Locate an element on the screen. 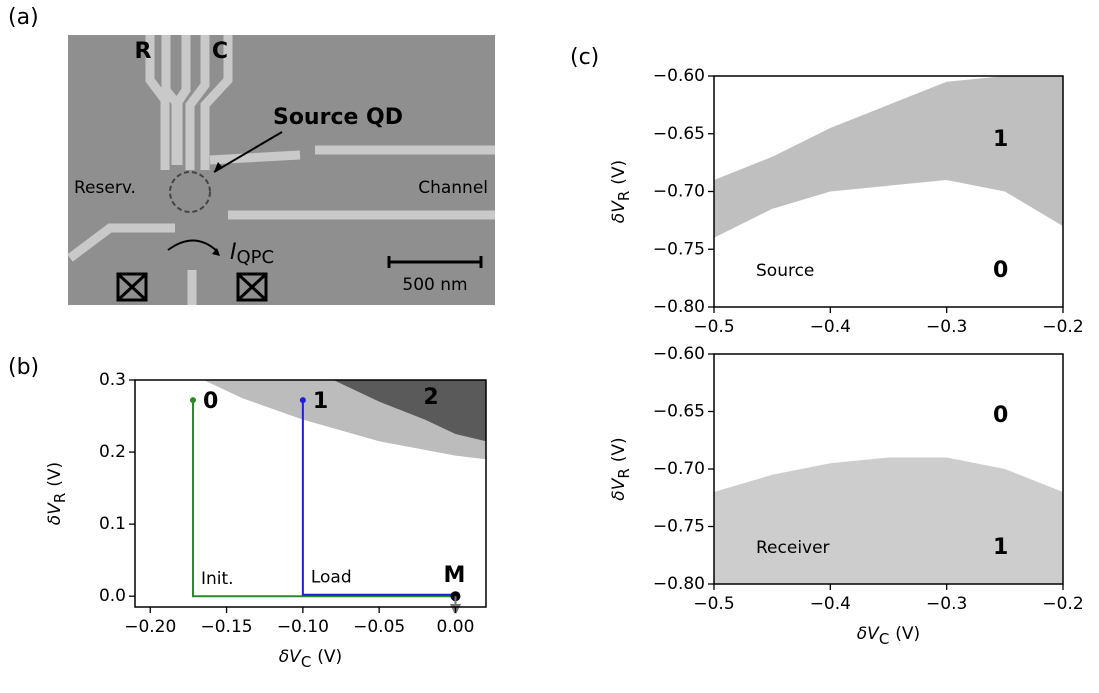 The width and height of the screenshot is (1099, 693). panel-label: (a) is located at coordinates (23, 17).